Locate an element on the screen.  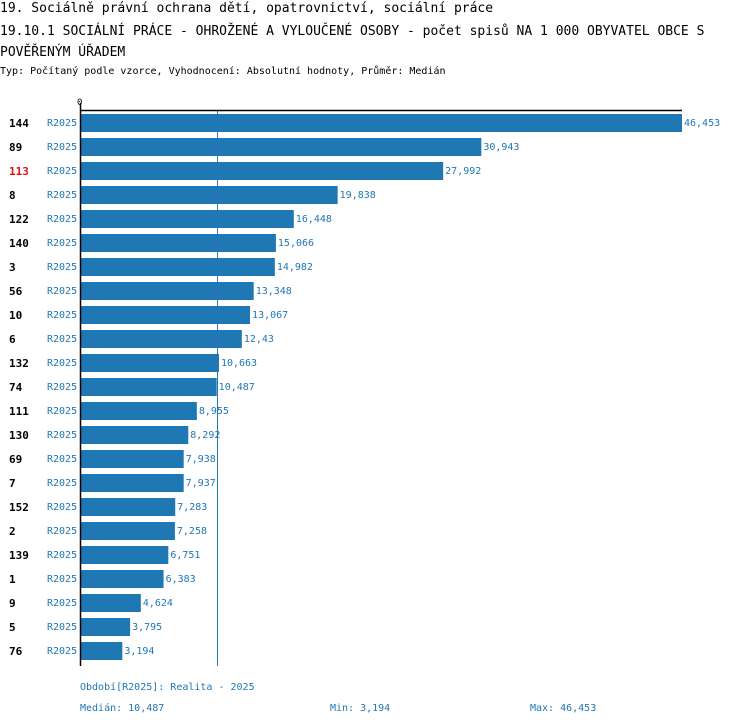
row-id-label: 1 is located at coordinates (12, 579).